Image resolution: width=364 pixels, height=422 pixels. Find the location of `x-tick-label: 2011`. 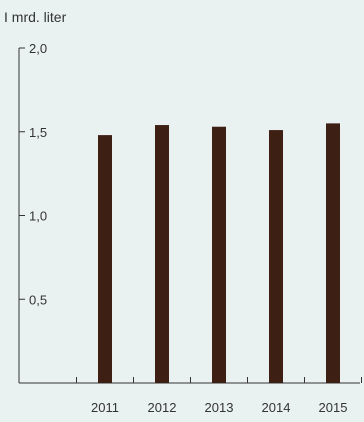

x-tick-label: 2011 is located at coordinates (105, 407).